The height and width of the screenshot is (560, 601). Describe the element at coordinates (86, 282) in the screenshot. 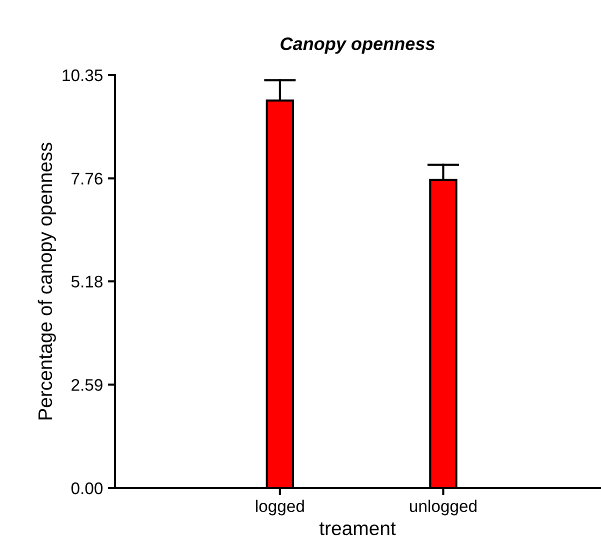

I see `y-tick-label: 5.18` at that location.